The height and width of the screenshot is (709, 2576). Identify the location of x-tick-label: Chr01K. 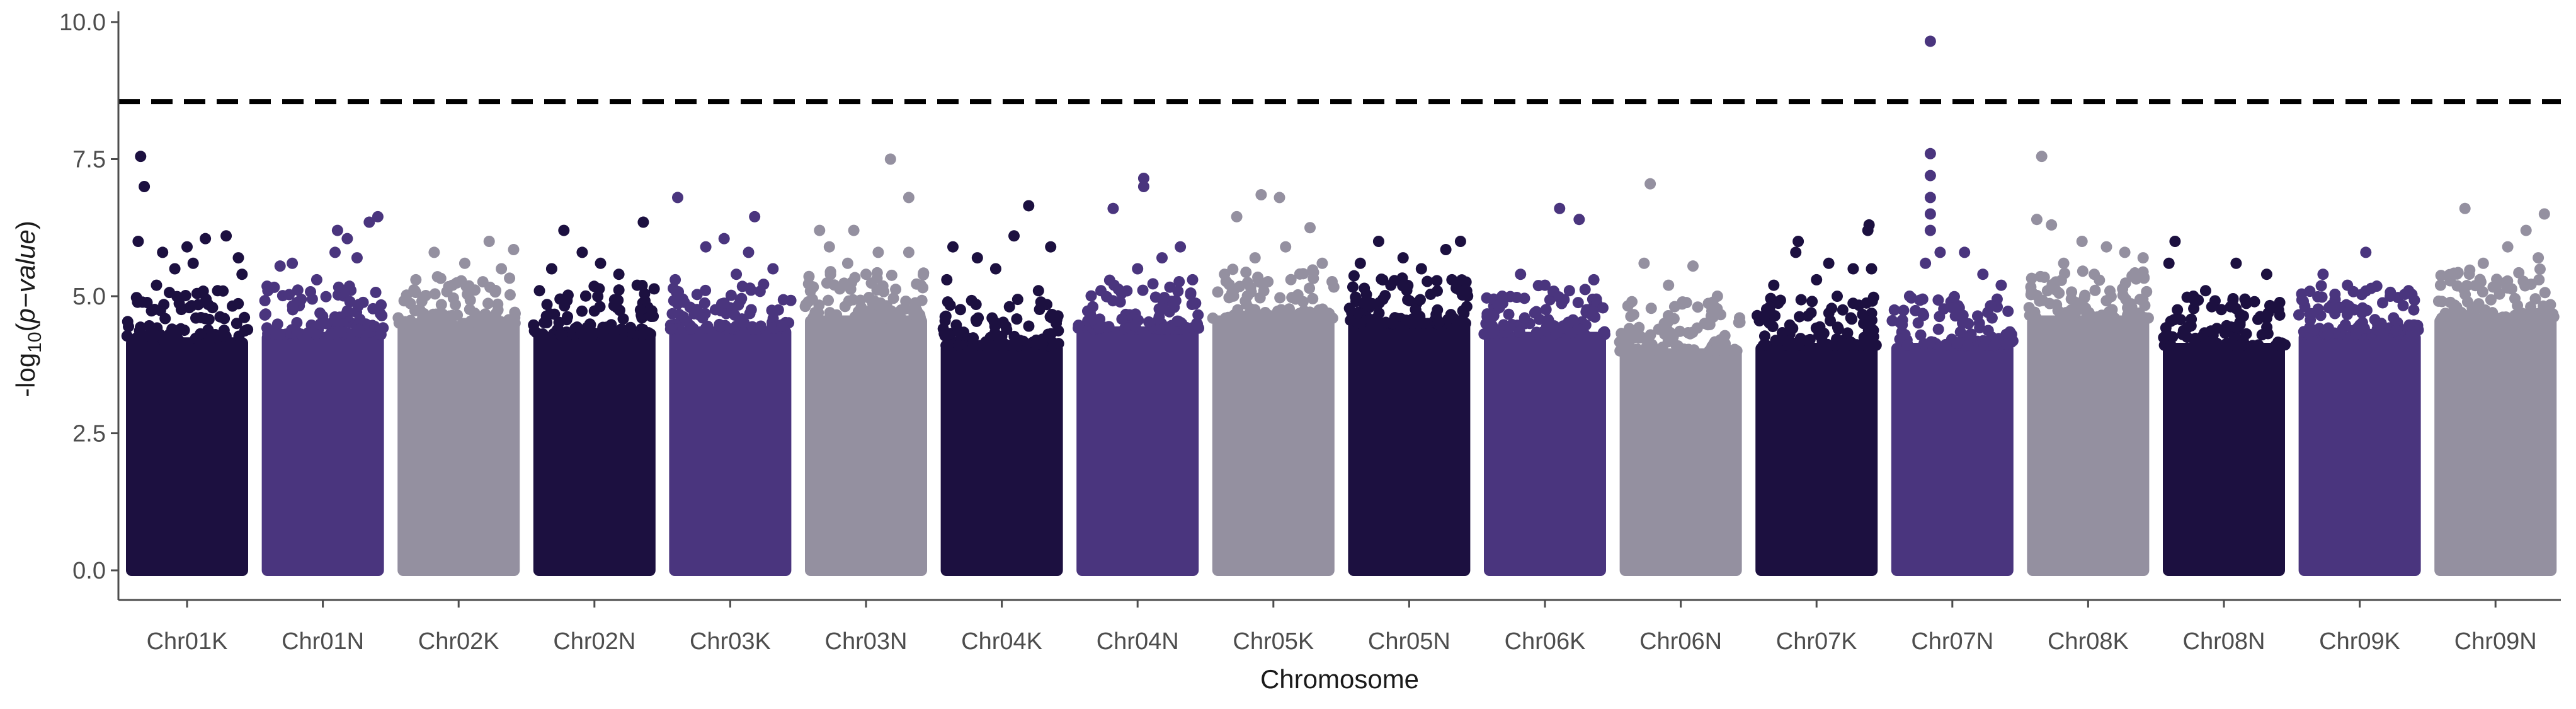
(187, 641).